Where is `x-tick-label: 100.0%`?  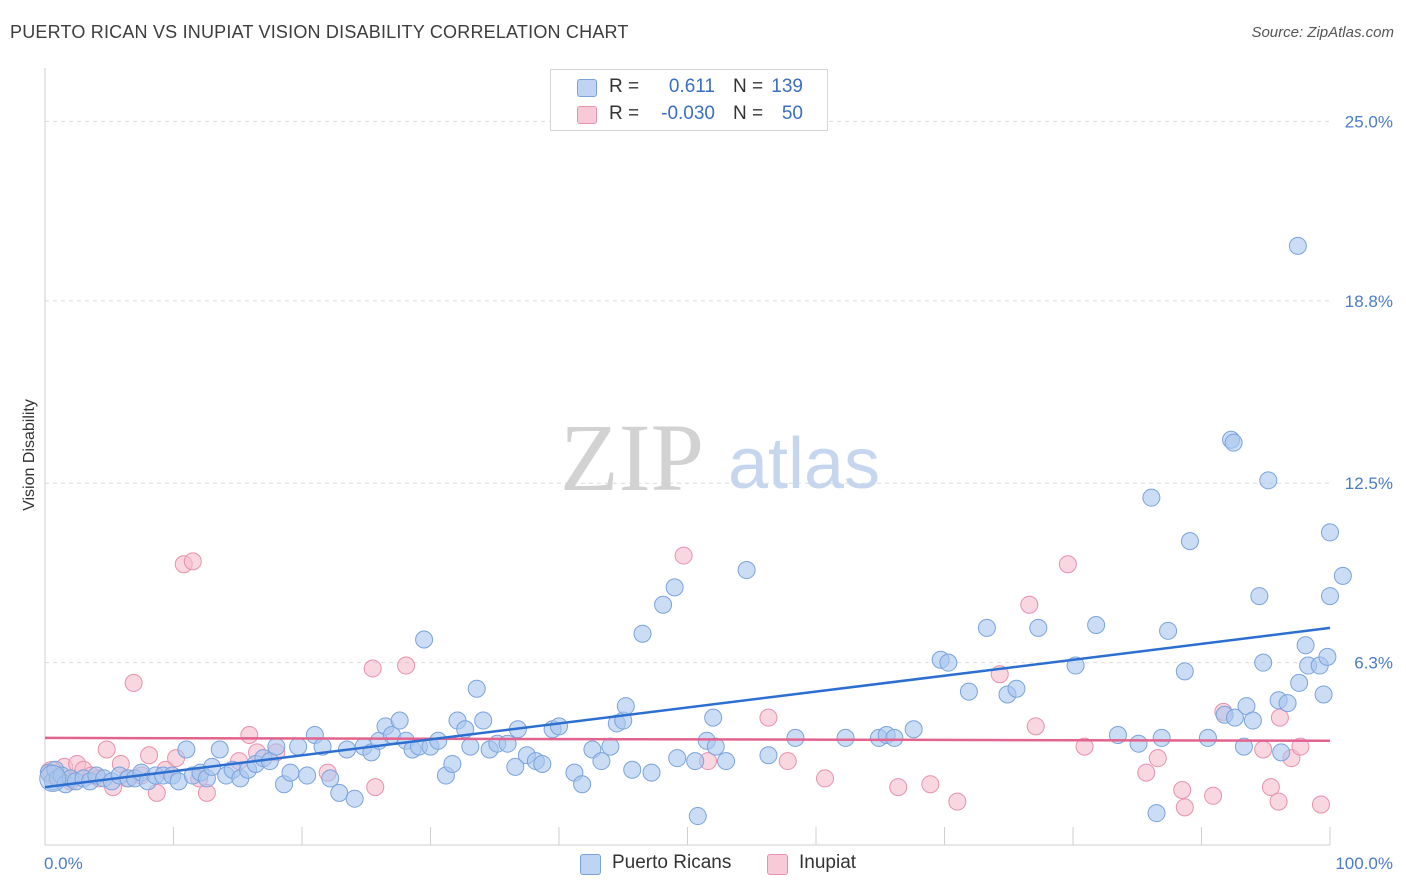 x-tick-label: 100.0% is located at coordinates (1364, 863).